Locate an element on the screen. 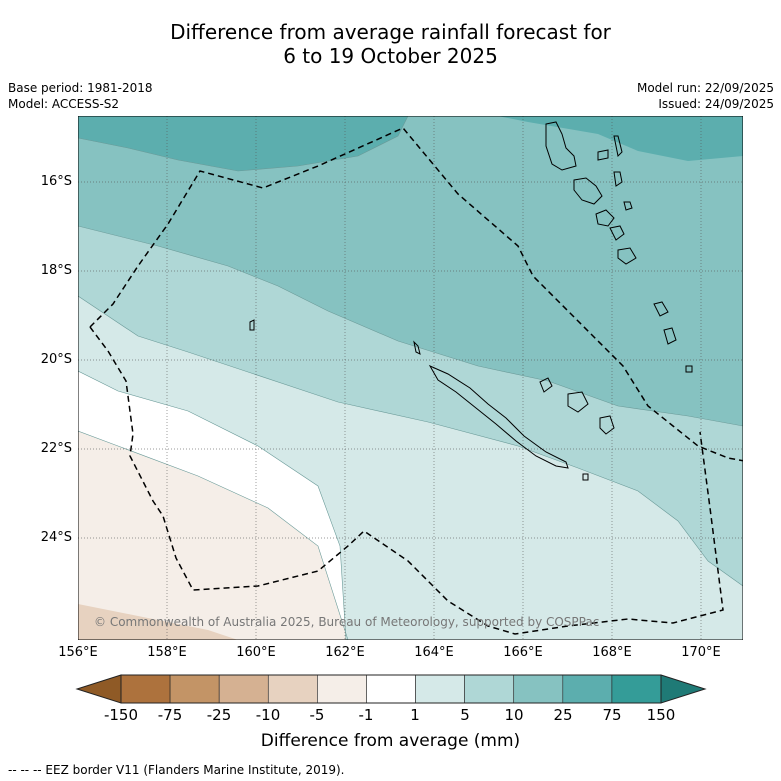 The width and height of the screenshot is (781, 781). island-lifou is located at coordinates (546, 385).